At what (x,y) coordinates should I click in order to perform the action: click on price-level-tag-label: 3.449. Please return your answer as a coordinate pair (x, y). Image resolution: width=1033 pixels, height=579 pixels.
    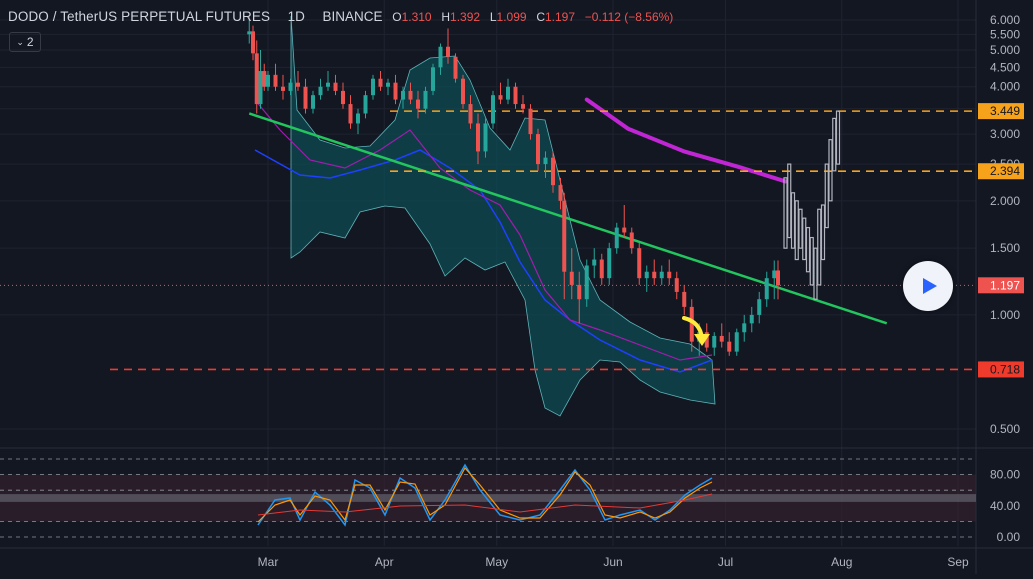
    Looking at the image, I should click on (1005, 111).